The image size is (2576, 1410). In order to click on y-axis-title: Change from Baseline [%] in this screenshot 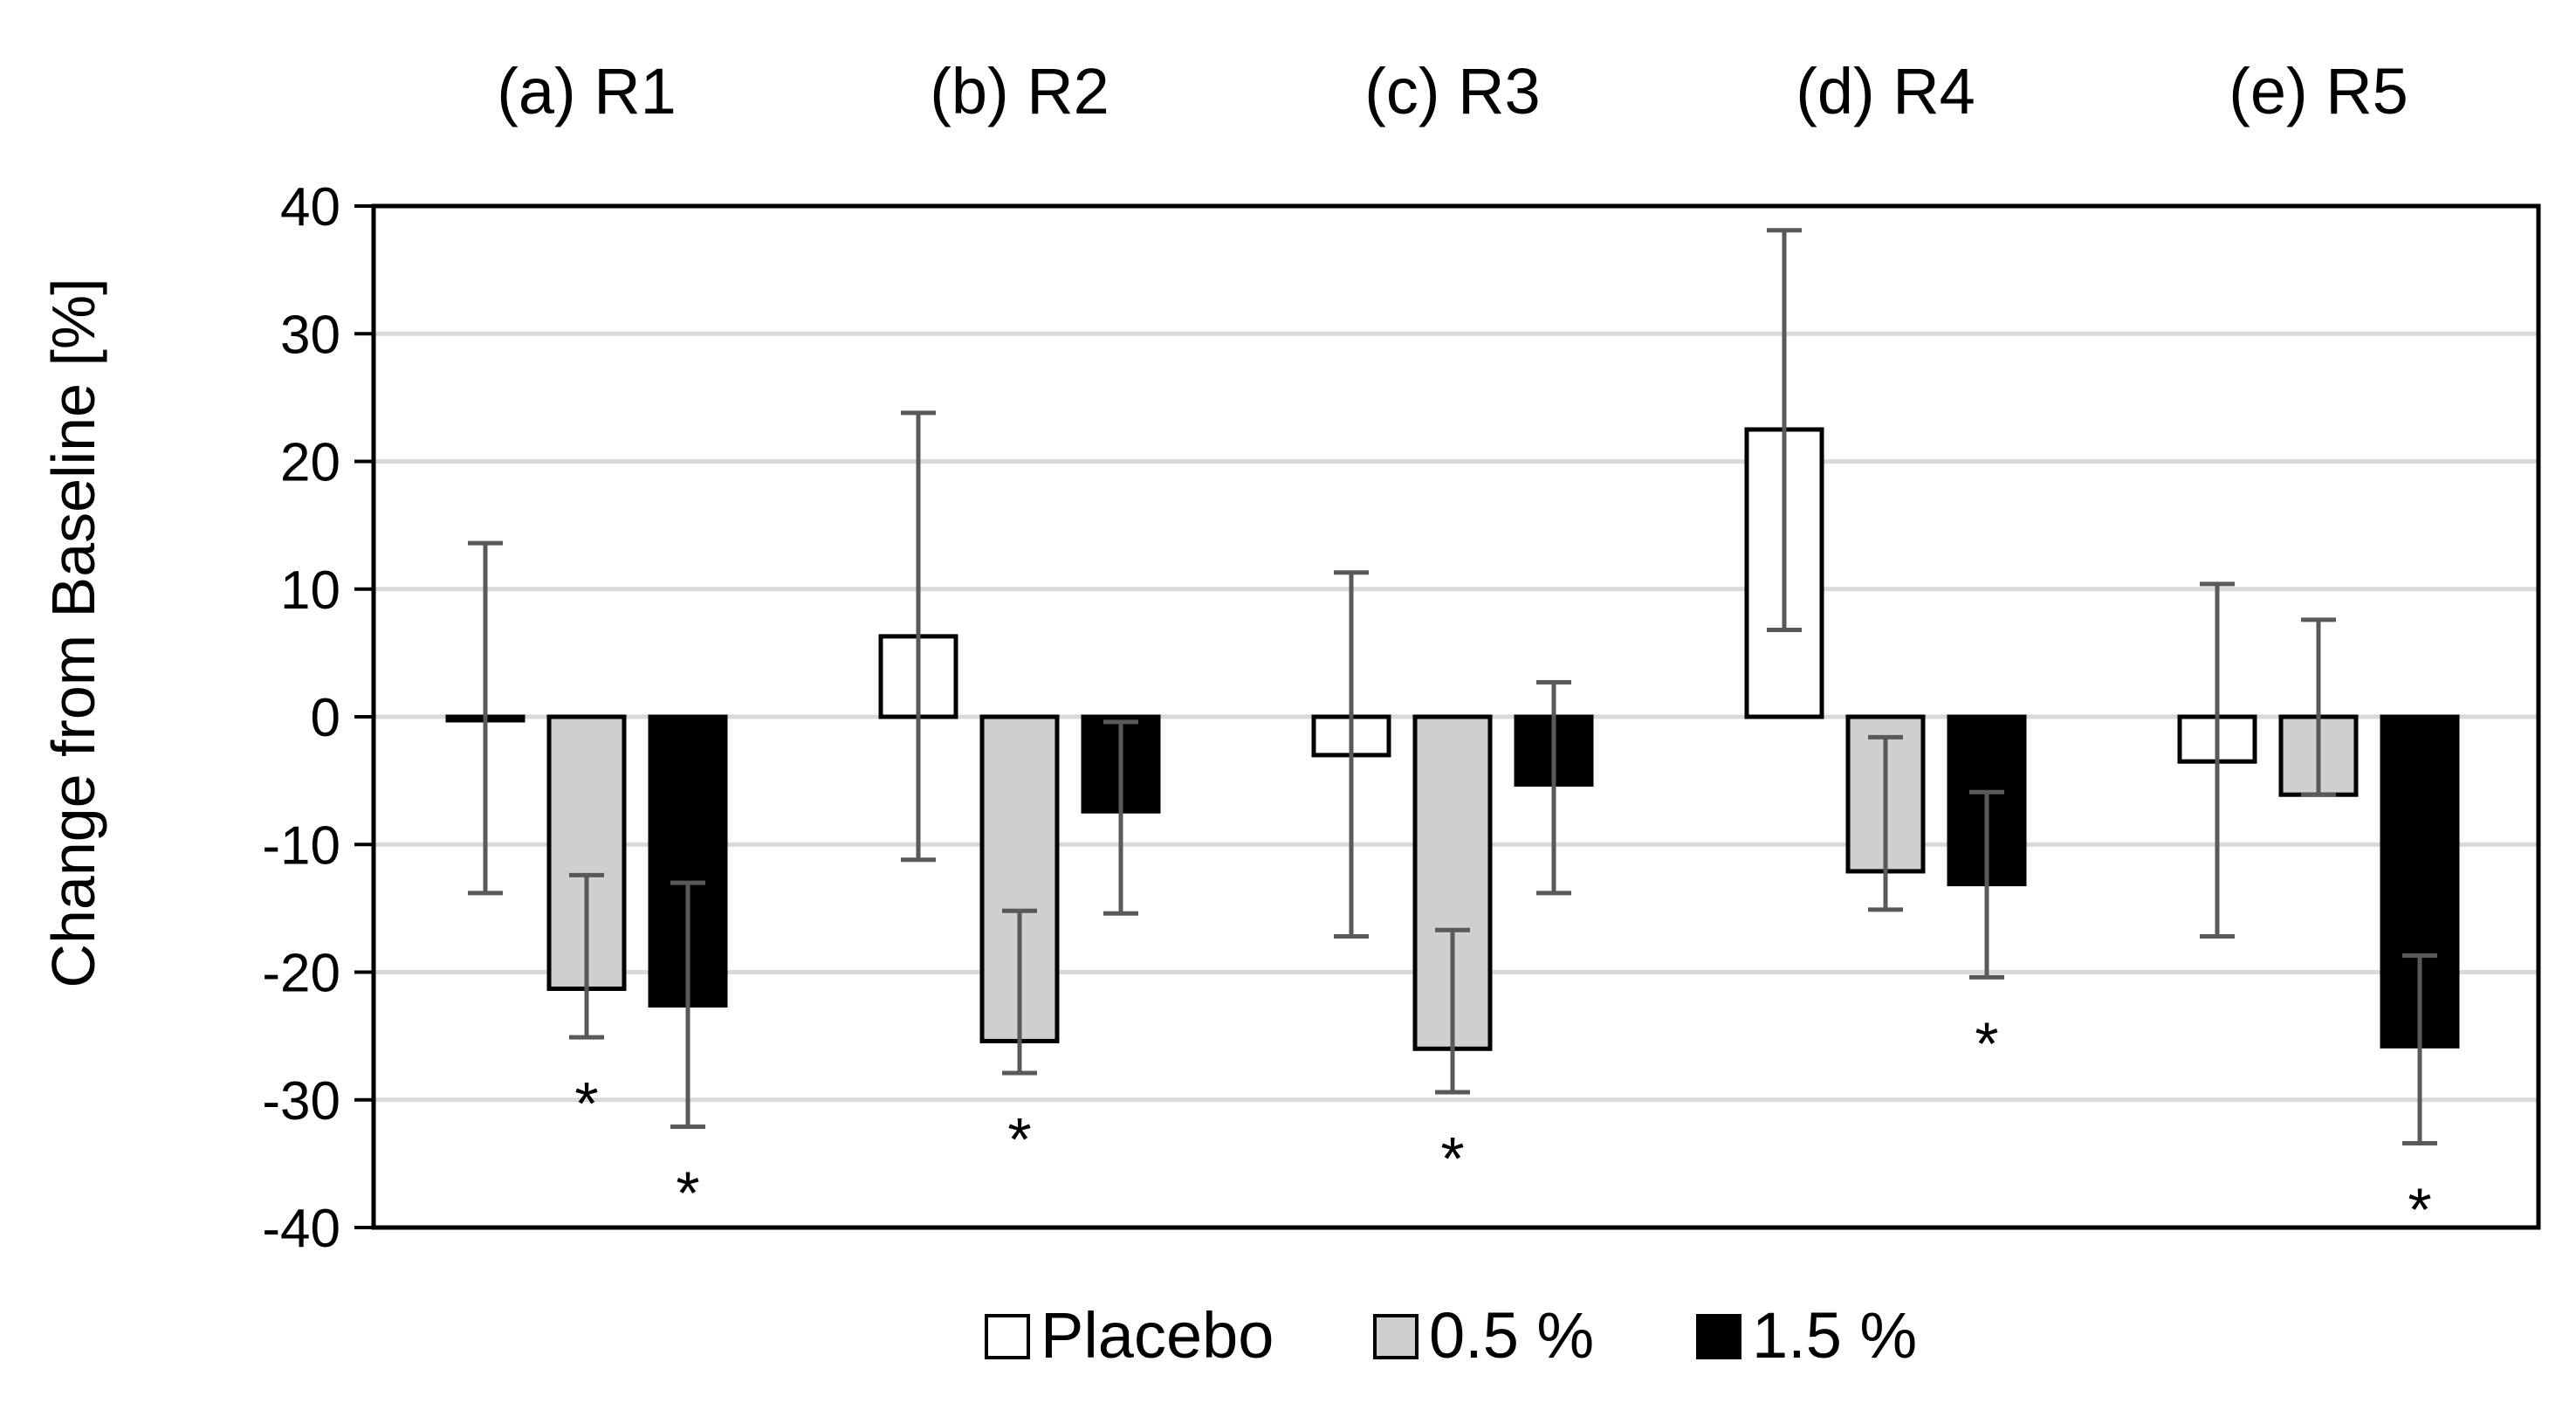, I will do `click(73, 632)`.